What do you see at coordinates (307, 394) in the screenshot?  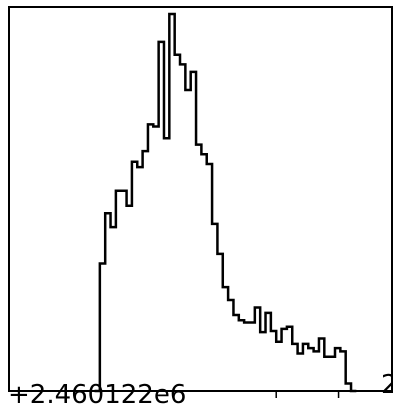 I see `x-axis-ticks` at bounding box center [307, 394].